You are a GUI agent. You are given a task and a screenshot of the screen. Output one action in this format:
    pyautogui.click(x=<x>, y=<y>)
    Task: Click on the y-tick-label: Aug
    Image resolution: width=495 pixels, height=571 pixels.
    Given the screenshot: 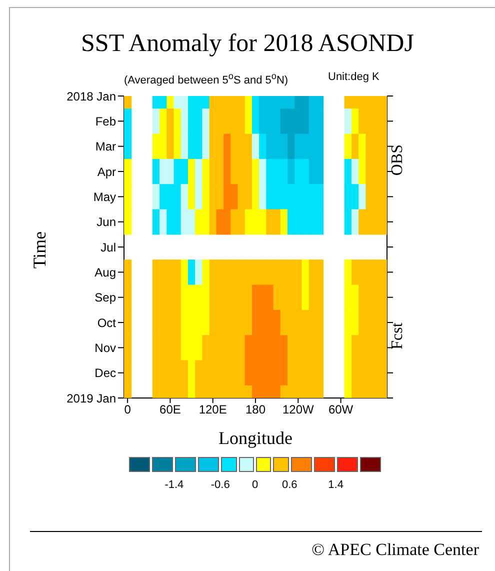 What is the action you would take?
    pyautogui.click(x=105, y=272)
    